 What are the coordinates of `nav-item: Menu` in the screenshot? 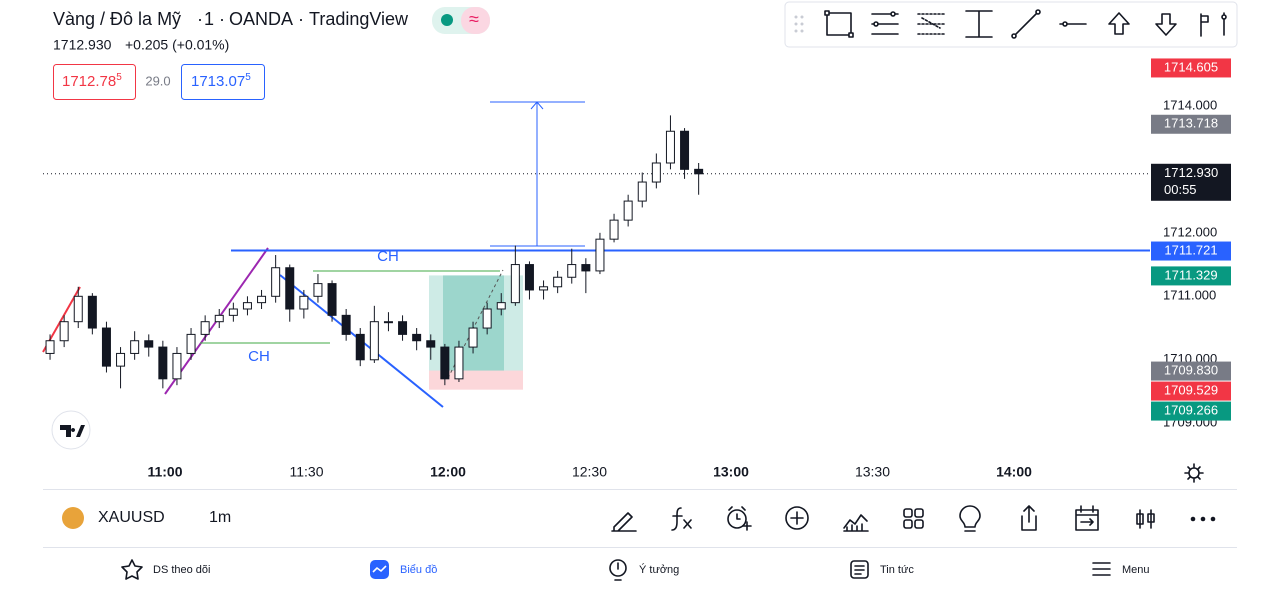 It's located at (1136, 570).